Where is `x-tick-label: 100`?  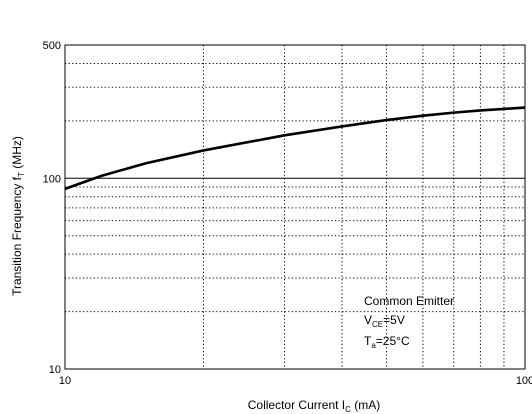 x-tick-label: 100 is located at coordinates (524, 381).